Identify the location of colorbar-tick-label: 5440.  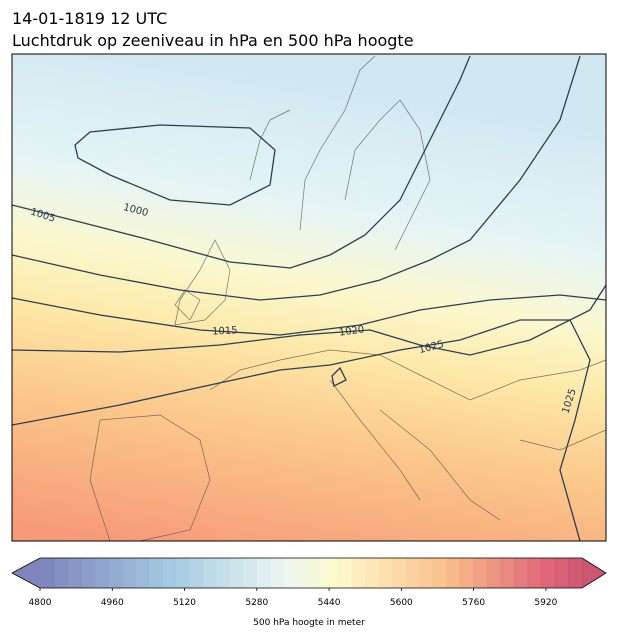
(329, 603).